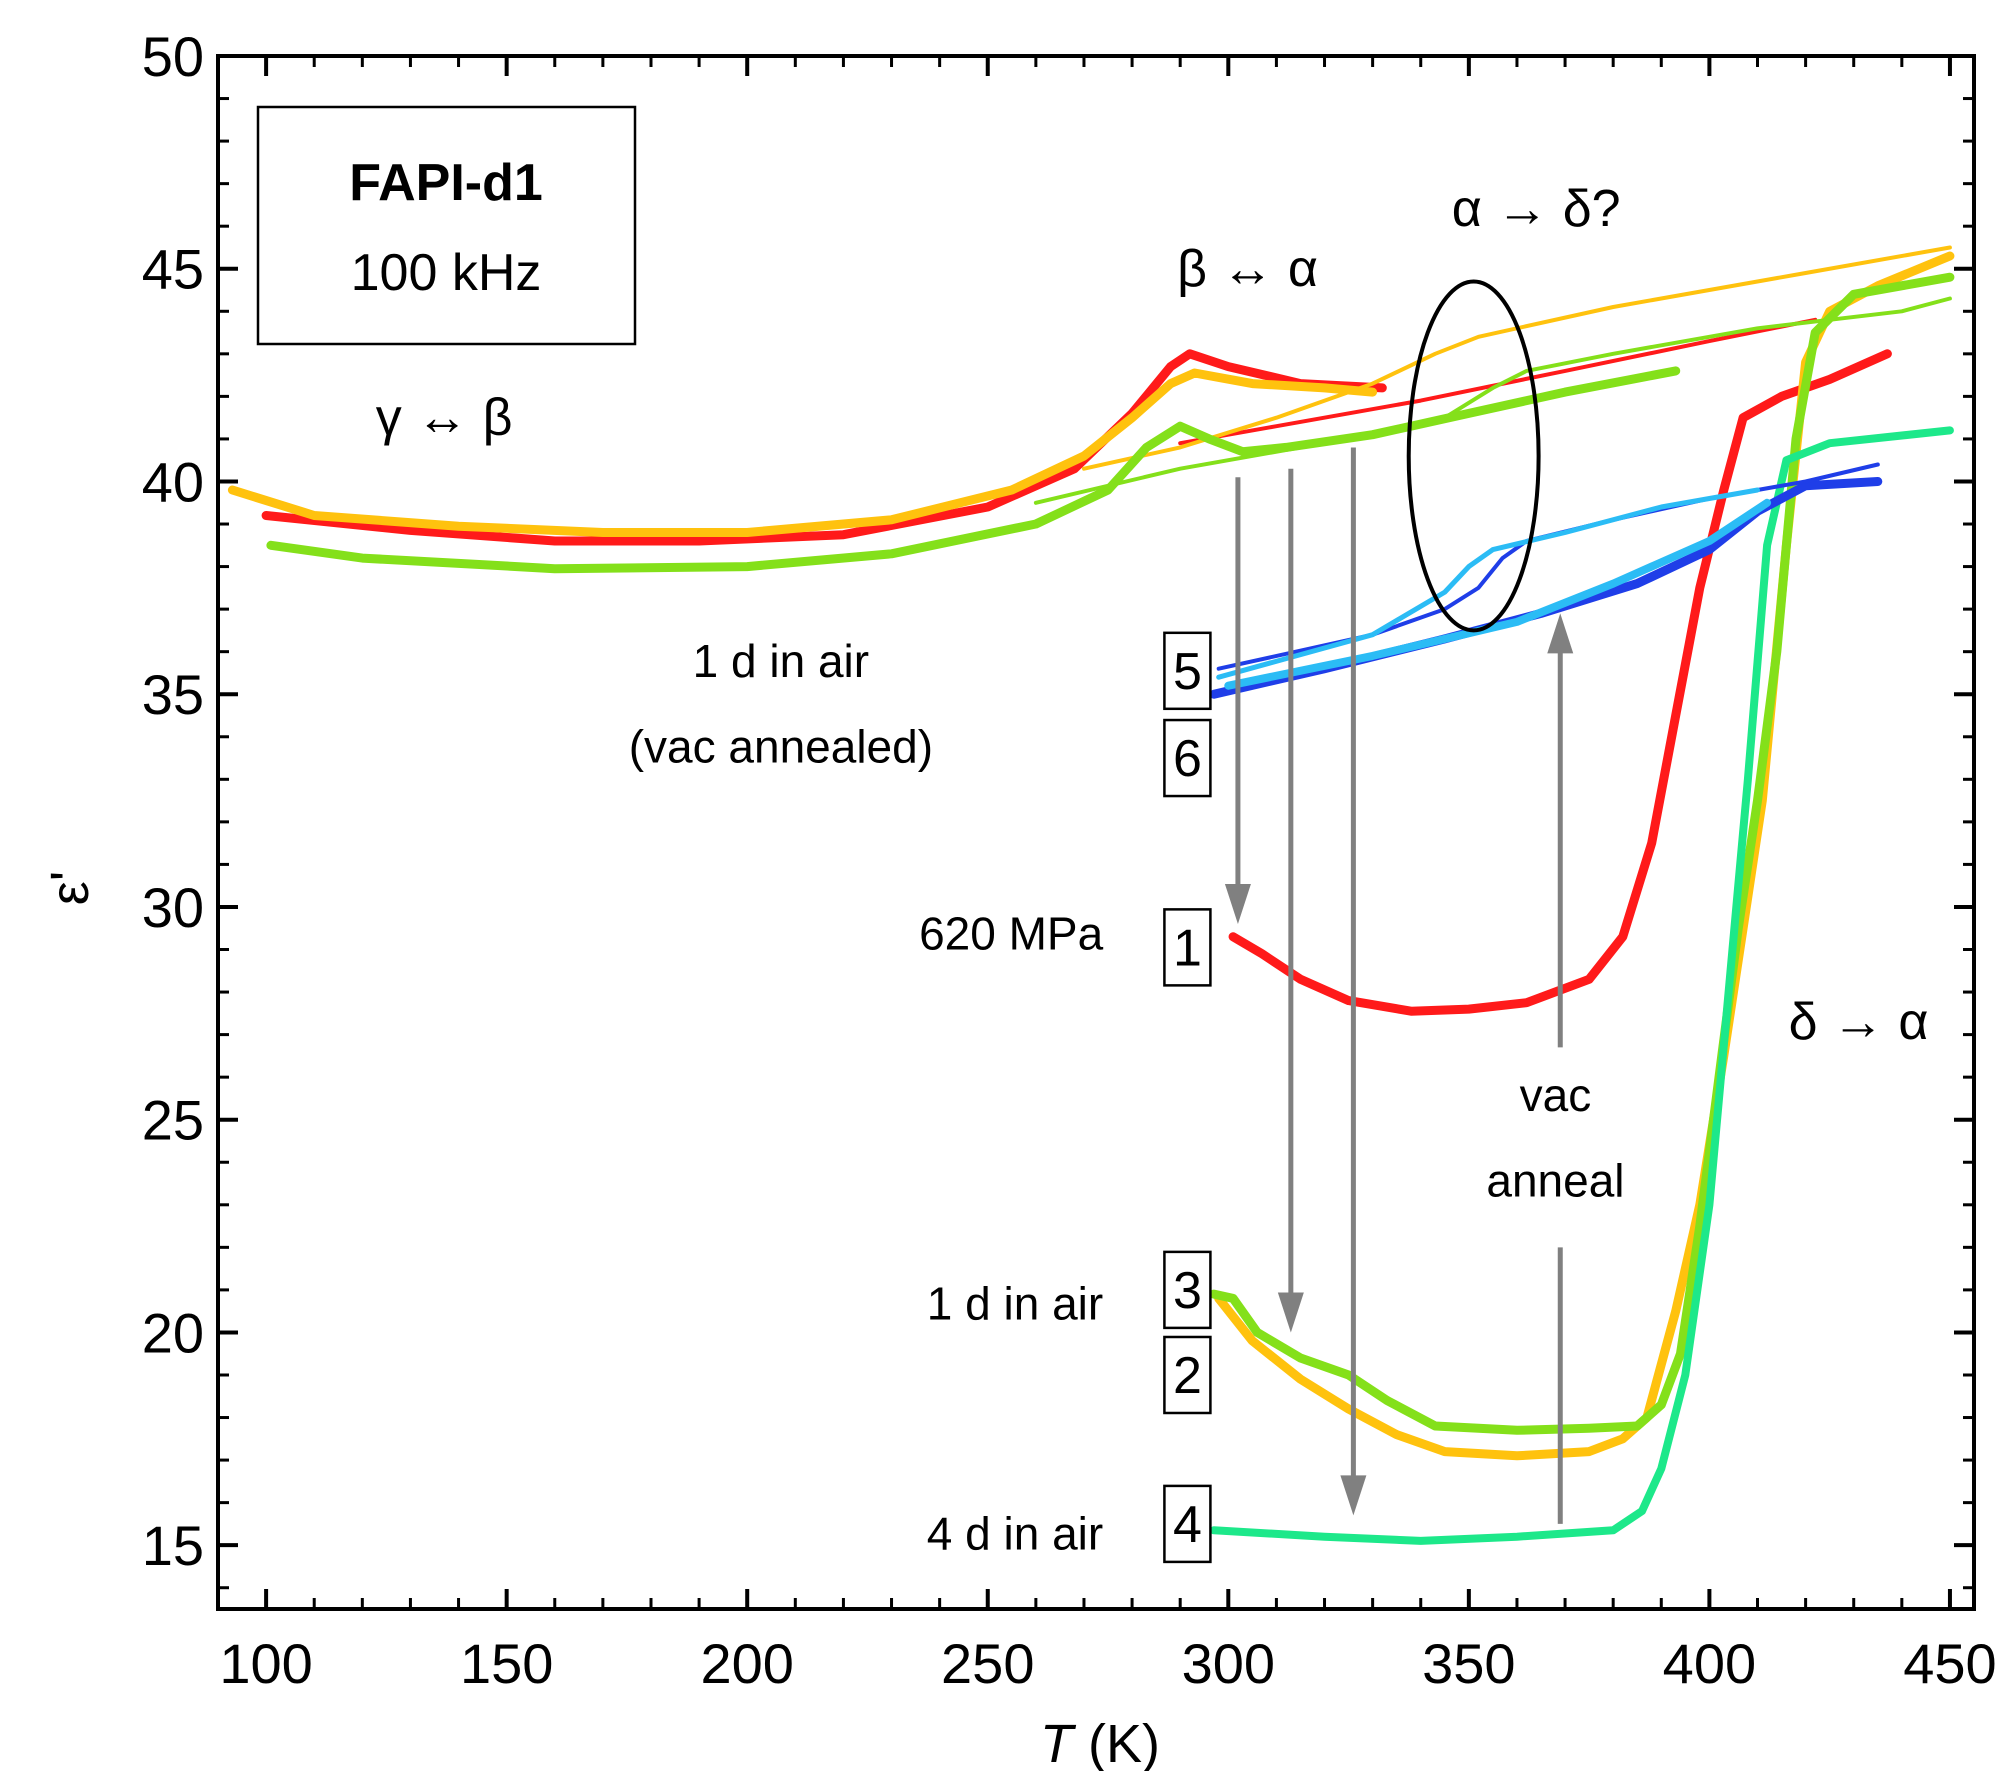 Image resolution: width=2007 pixels, height=1771 pixels. I want to click on annotation-1: γ ↔ β, so click(444, 418).